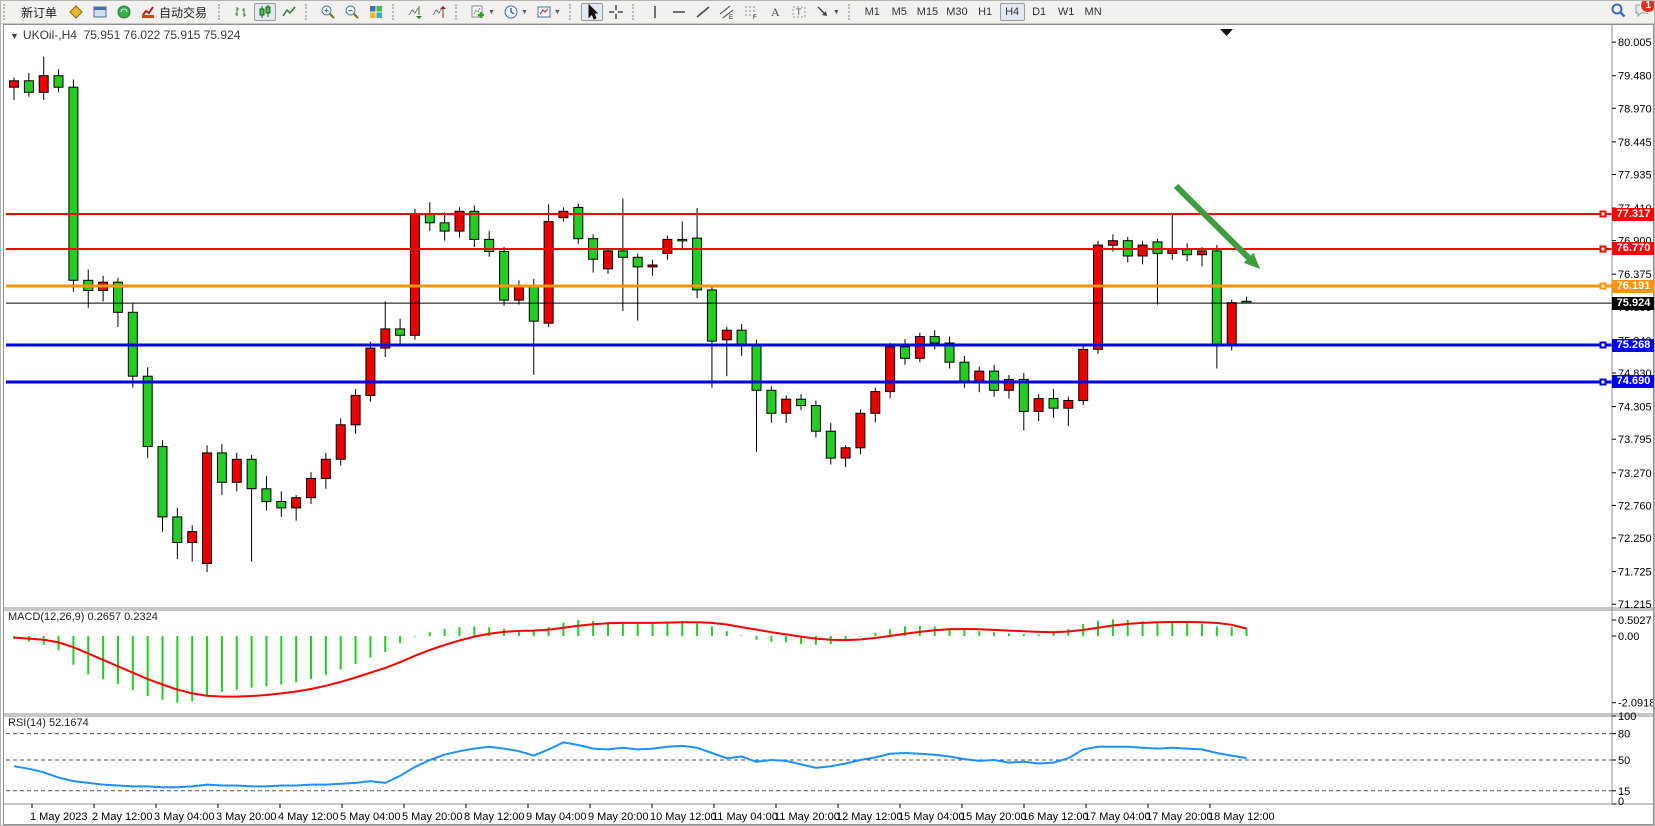 This screenshot has height=826, width=1655. Describe the element at coordinates (683, 817) in the screenshot. I see `time-tick-label: 10 May 12:00` at that location.